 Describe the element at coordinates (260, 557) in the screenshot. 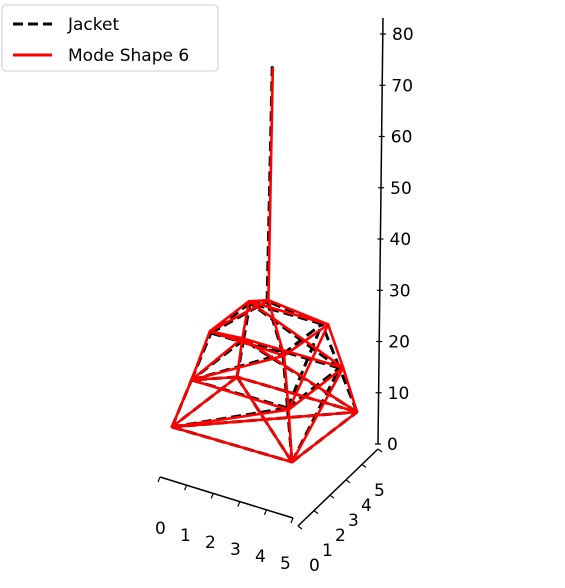

I see `x-tick-label: 4` at that location.